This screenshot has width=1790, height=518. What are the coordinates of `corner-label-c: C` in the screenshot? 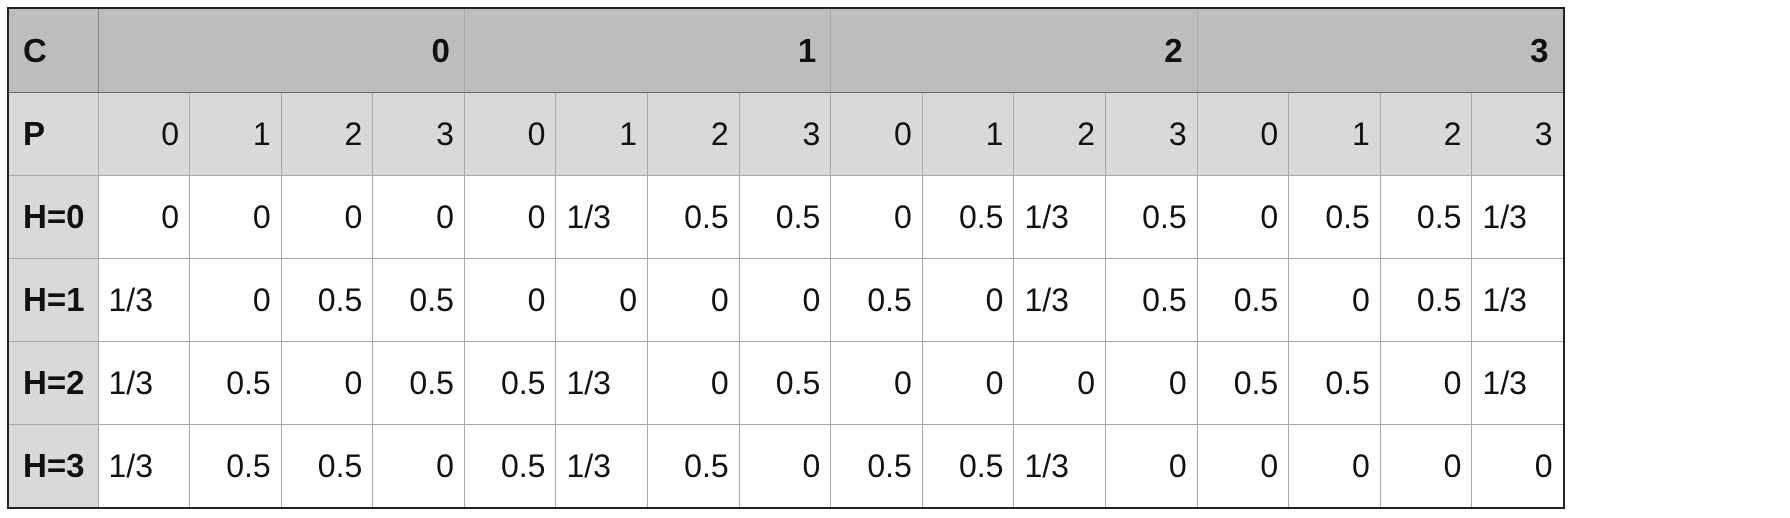 It's located at (53, 50).